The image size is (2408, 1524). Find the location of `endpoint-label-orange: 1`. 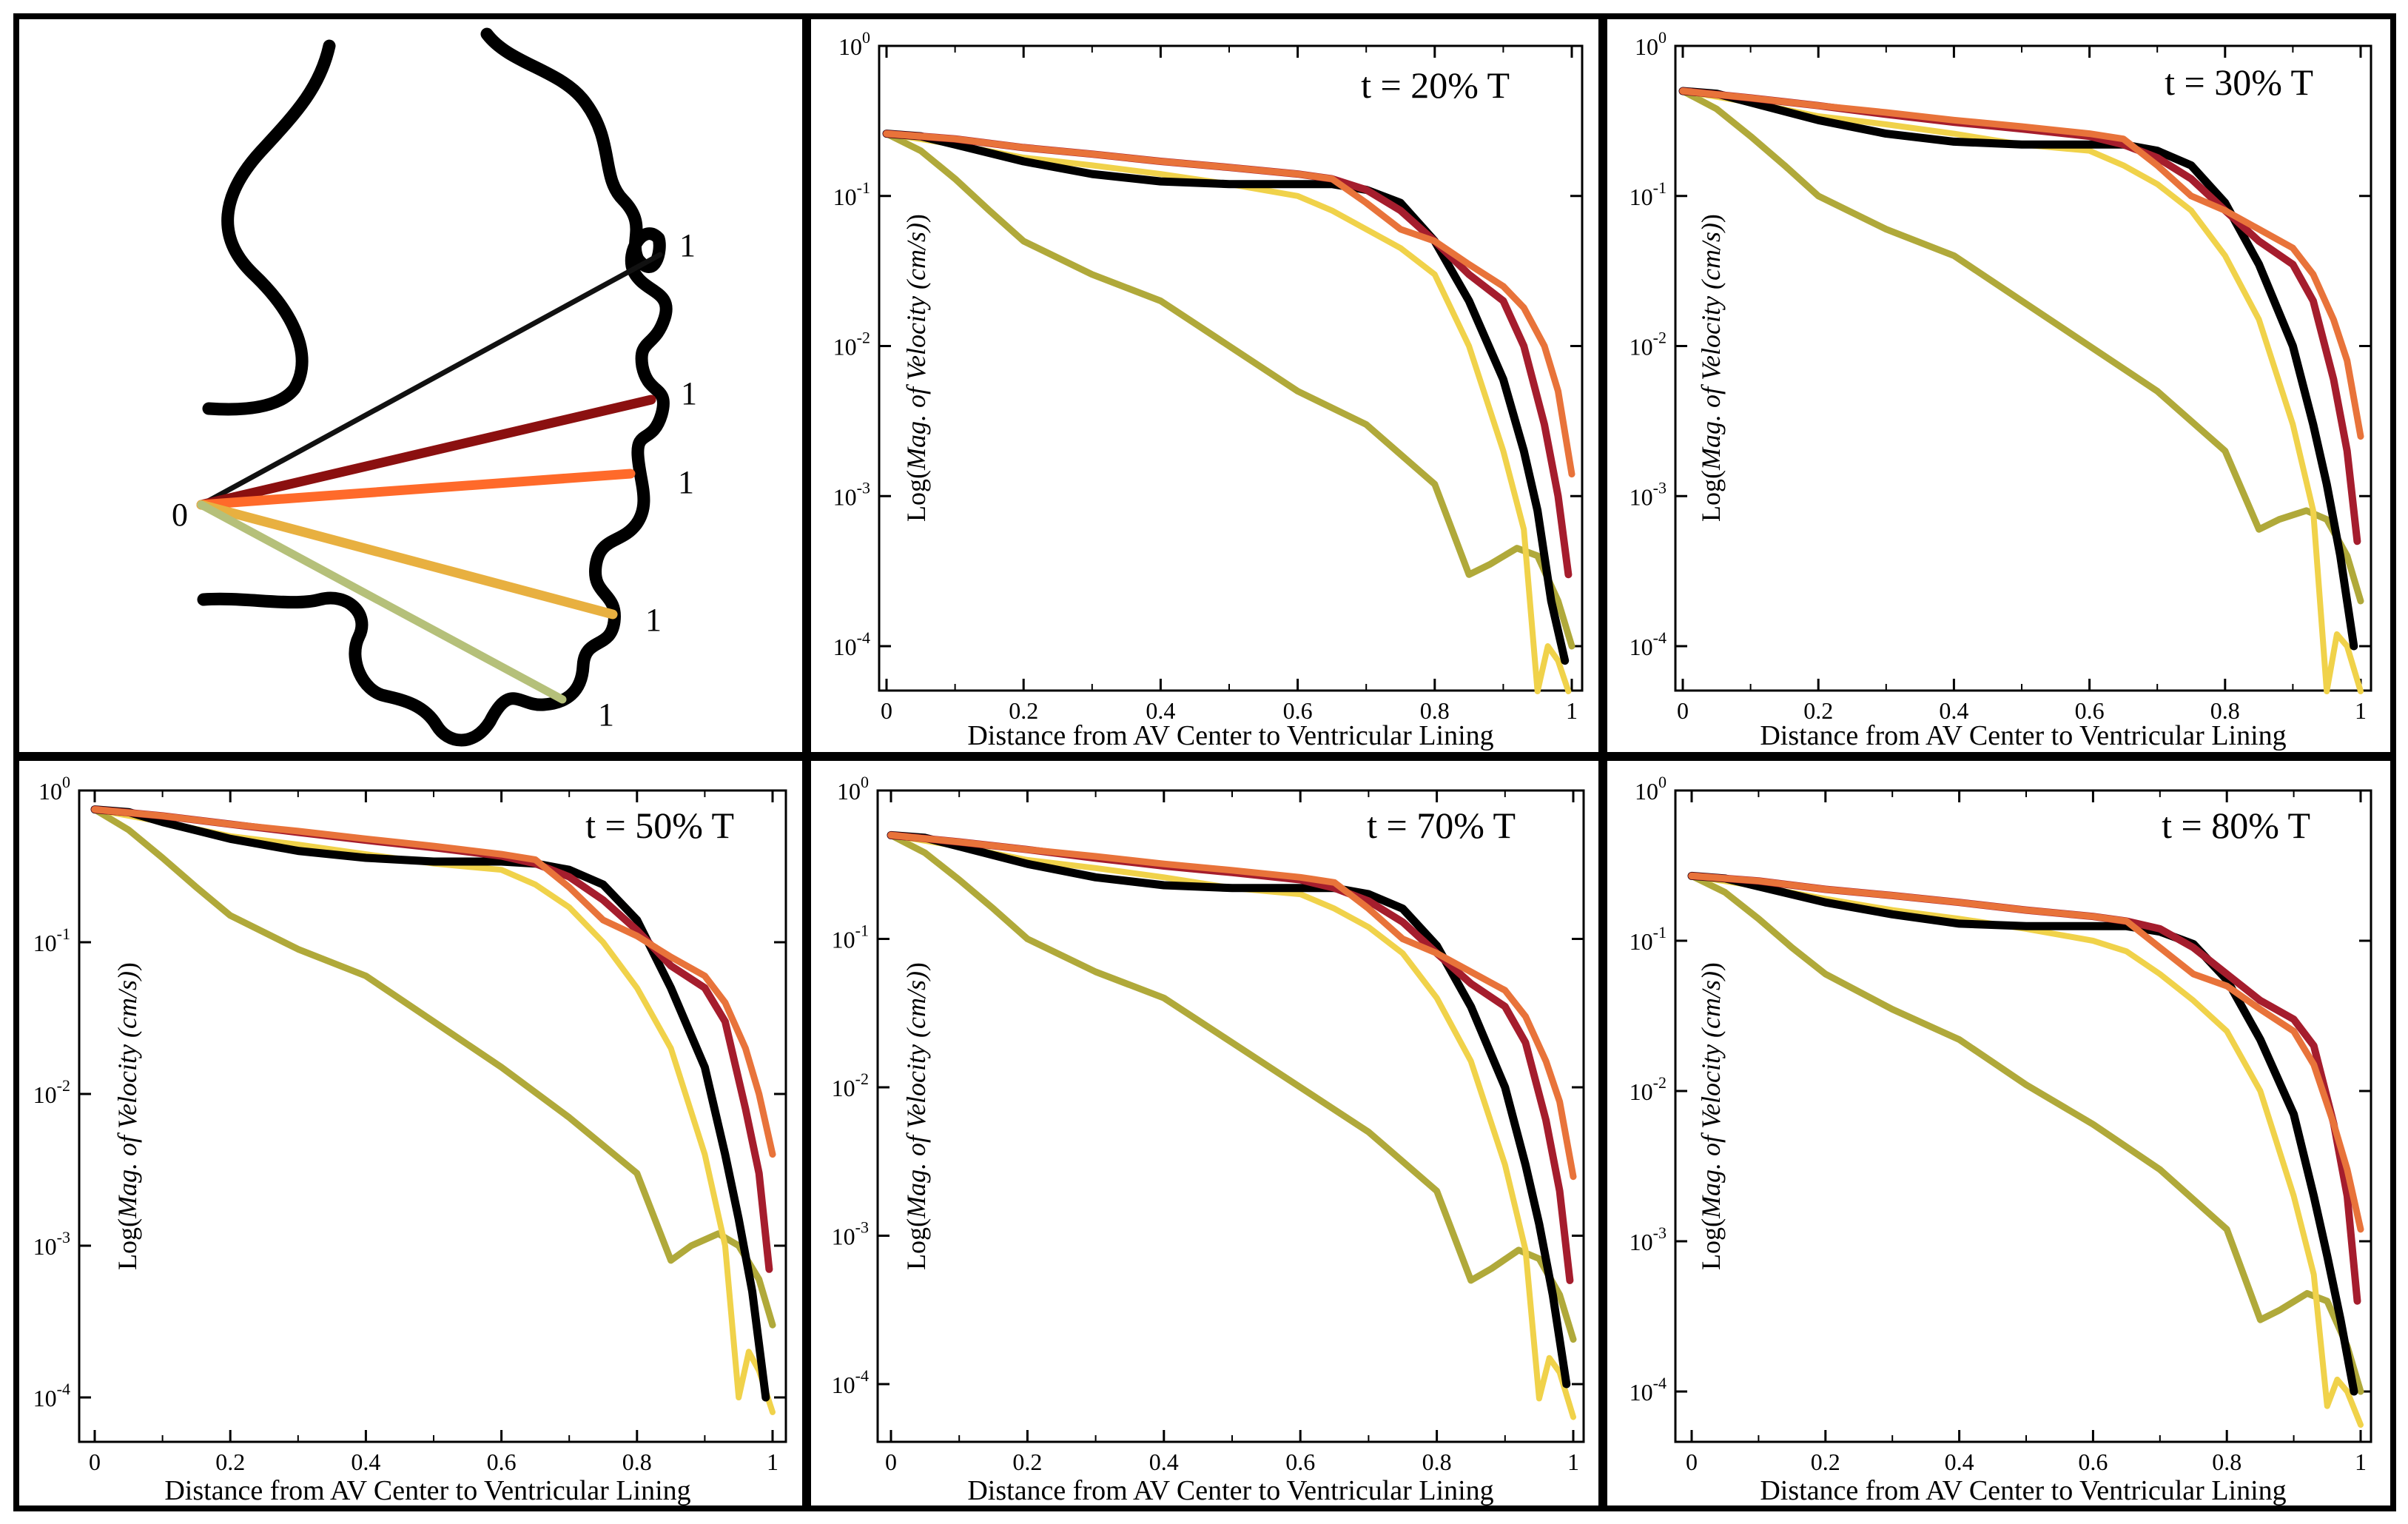

endpoint-label-orange: 1 is located at coordinates (686, 482).